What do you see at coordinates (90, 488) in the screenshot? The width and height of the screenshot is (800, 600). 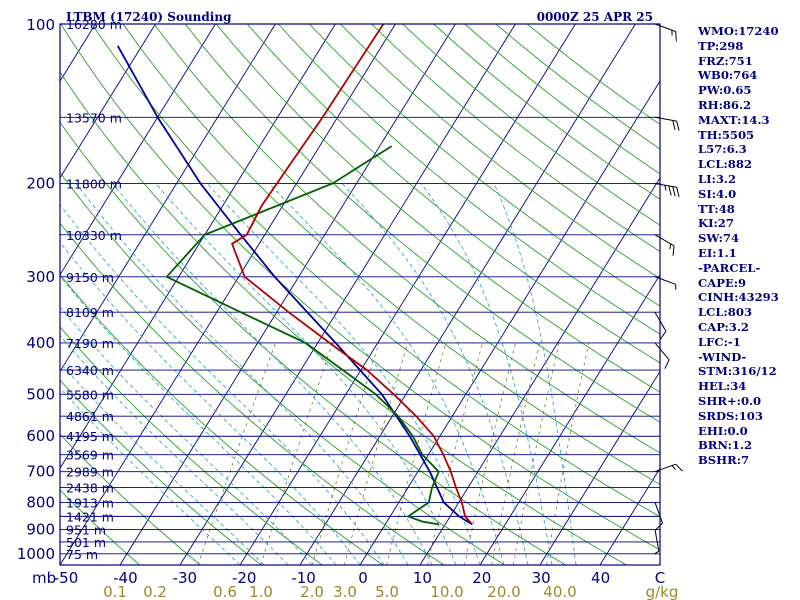 I see `height-label: 2438 m` at bounding box center [90, 488].